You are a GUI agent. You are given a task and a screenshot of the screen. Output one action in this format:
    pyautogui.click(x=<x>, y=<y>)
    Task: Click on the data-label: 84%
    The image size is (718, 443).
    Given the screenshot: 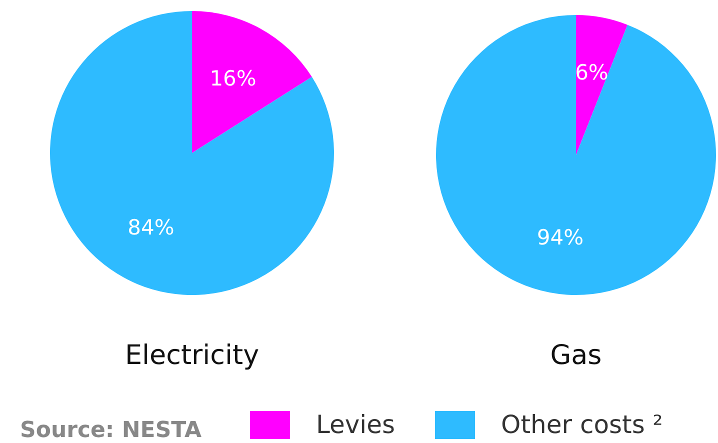 What is the action you would take?
    pyautogui.click(x=151, y=228)
    